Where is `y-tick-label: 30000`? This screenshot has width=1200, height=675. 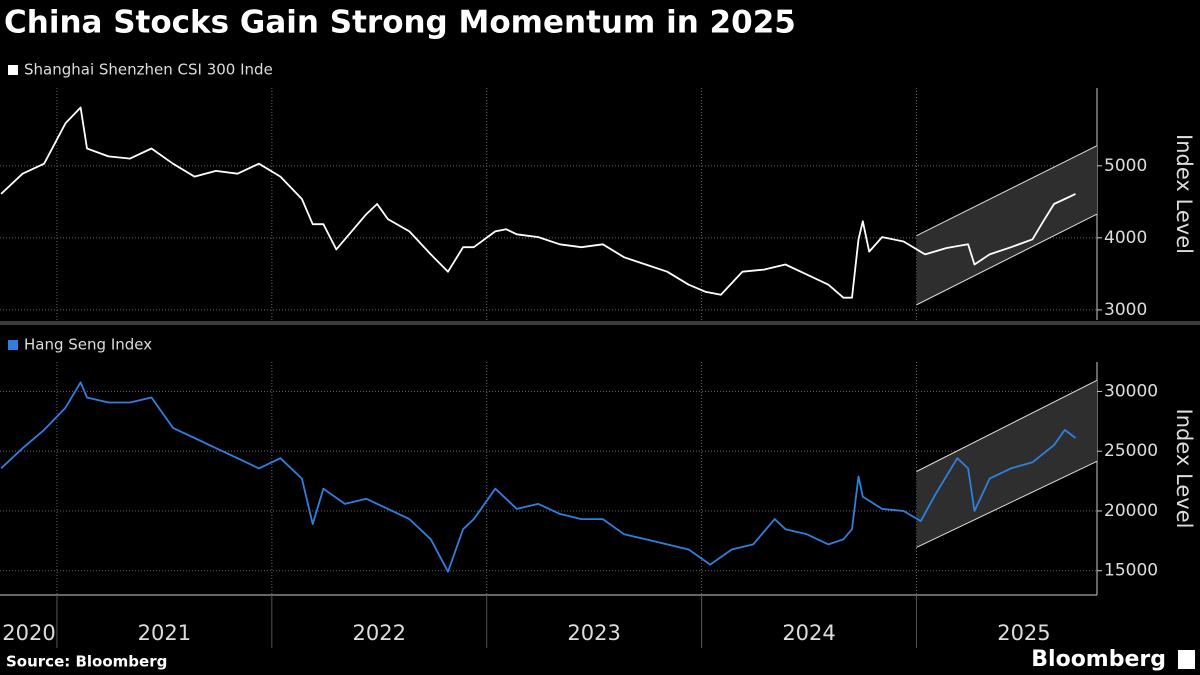
y-tick-label: 30000 is located at coordinates (1131, 391).